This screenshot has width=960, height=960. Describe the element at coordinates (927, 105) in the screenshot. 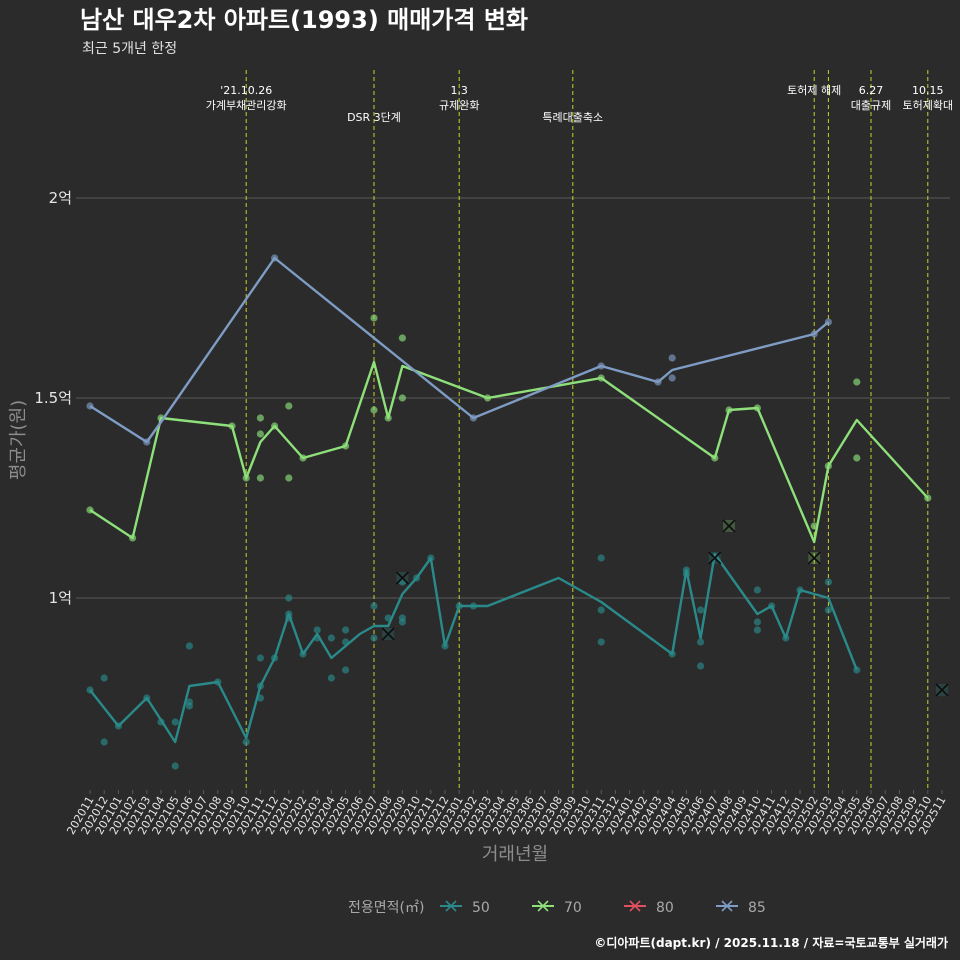

I see `event-label: 토허제확대` at that location.